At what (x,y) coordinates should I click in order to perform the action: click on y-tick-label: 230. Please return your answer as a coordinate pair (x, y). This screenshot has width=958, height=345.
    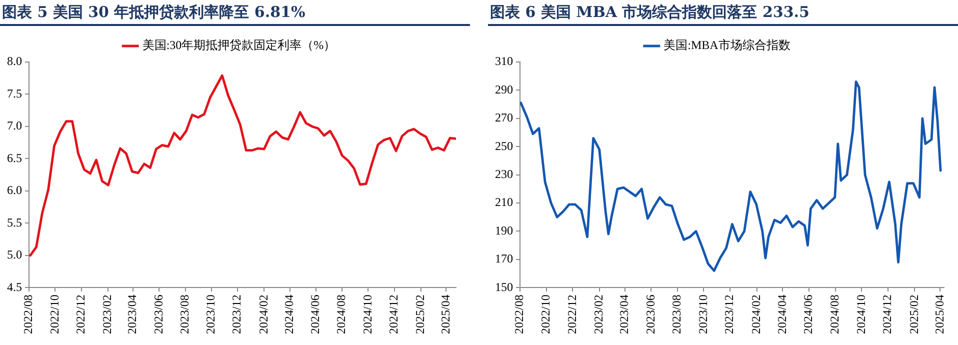
    Looking at the image, I should click on (504, 173).